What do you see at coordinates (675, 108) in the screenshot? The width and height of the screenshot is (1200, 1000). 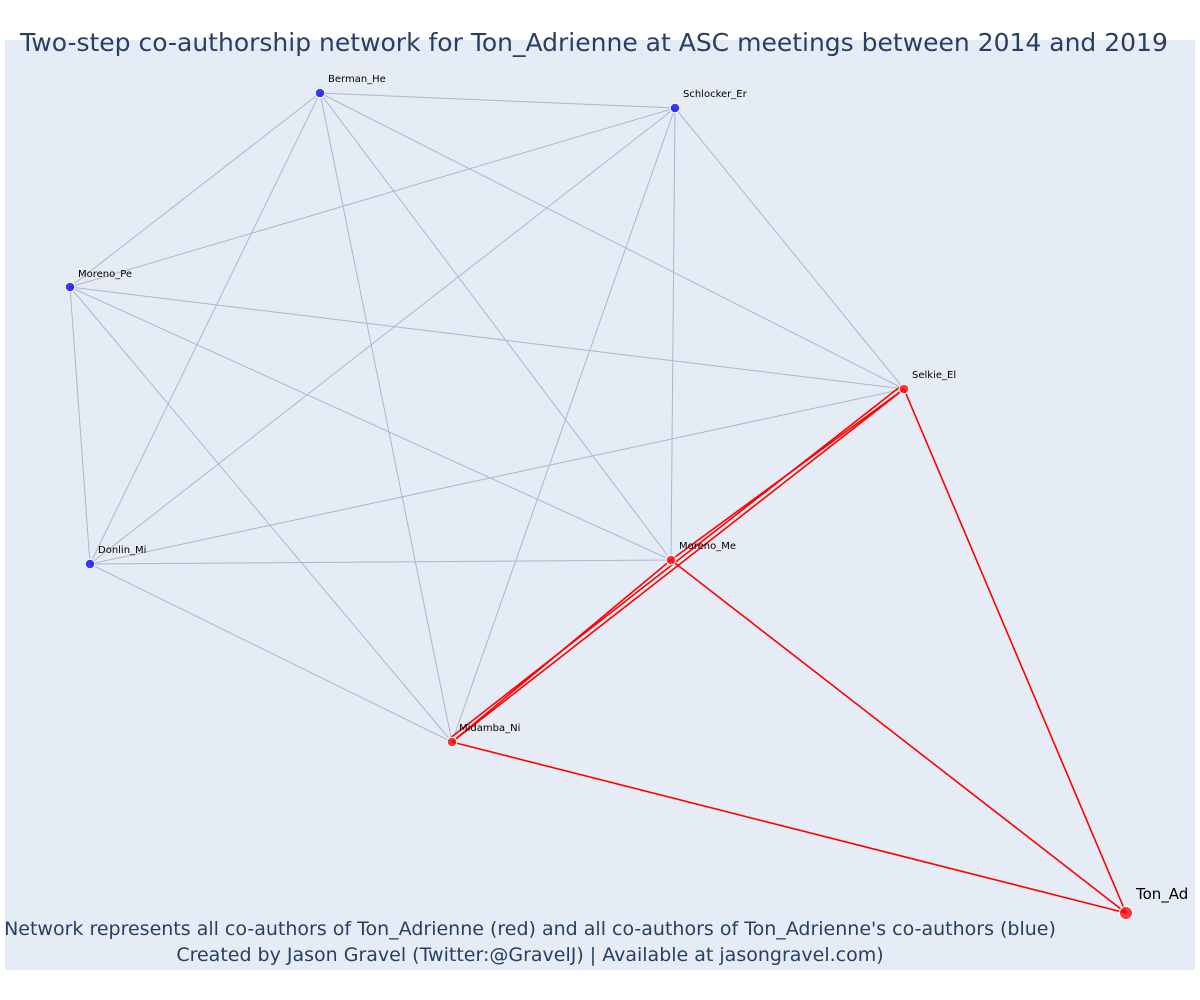 I see `node-Schlocker_Er` at bounding box center [675, 108].